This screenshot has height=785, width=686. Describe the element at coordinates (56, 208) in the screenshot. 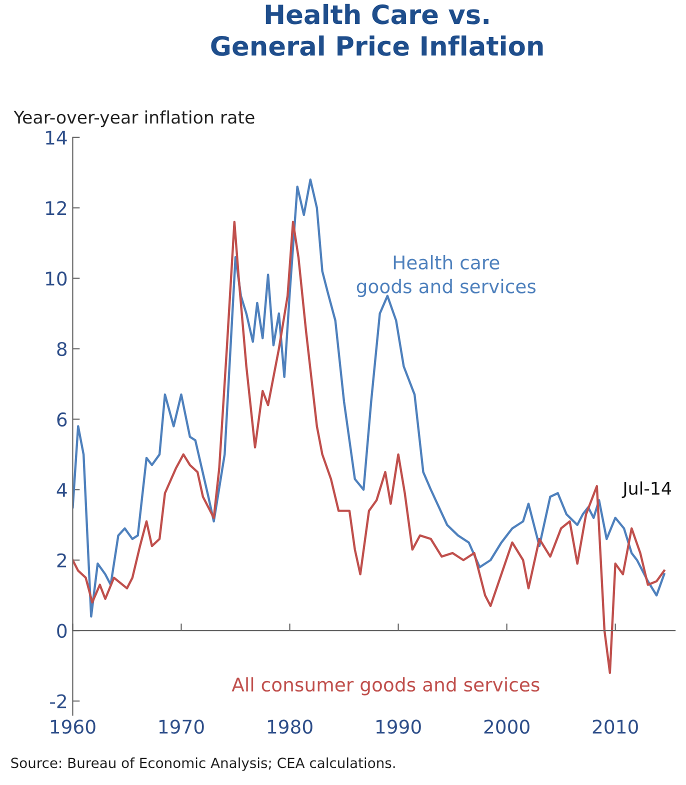

I see `y-tick-label: 12` at that location.